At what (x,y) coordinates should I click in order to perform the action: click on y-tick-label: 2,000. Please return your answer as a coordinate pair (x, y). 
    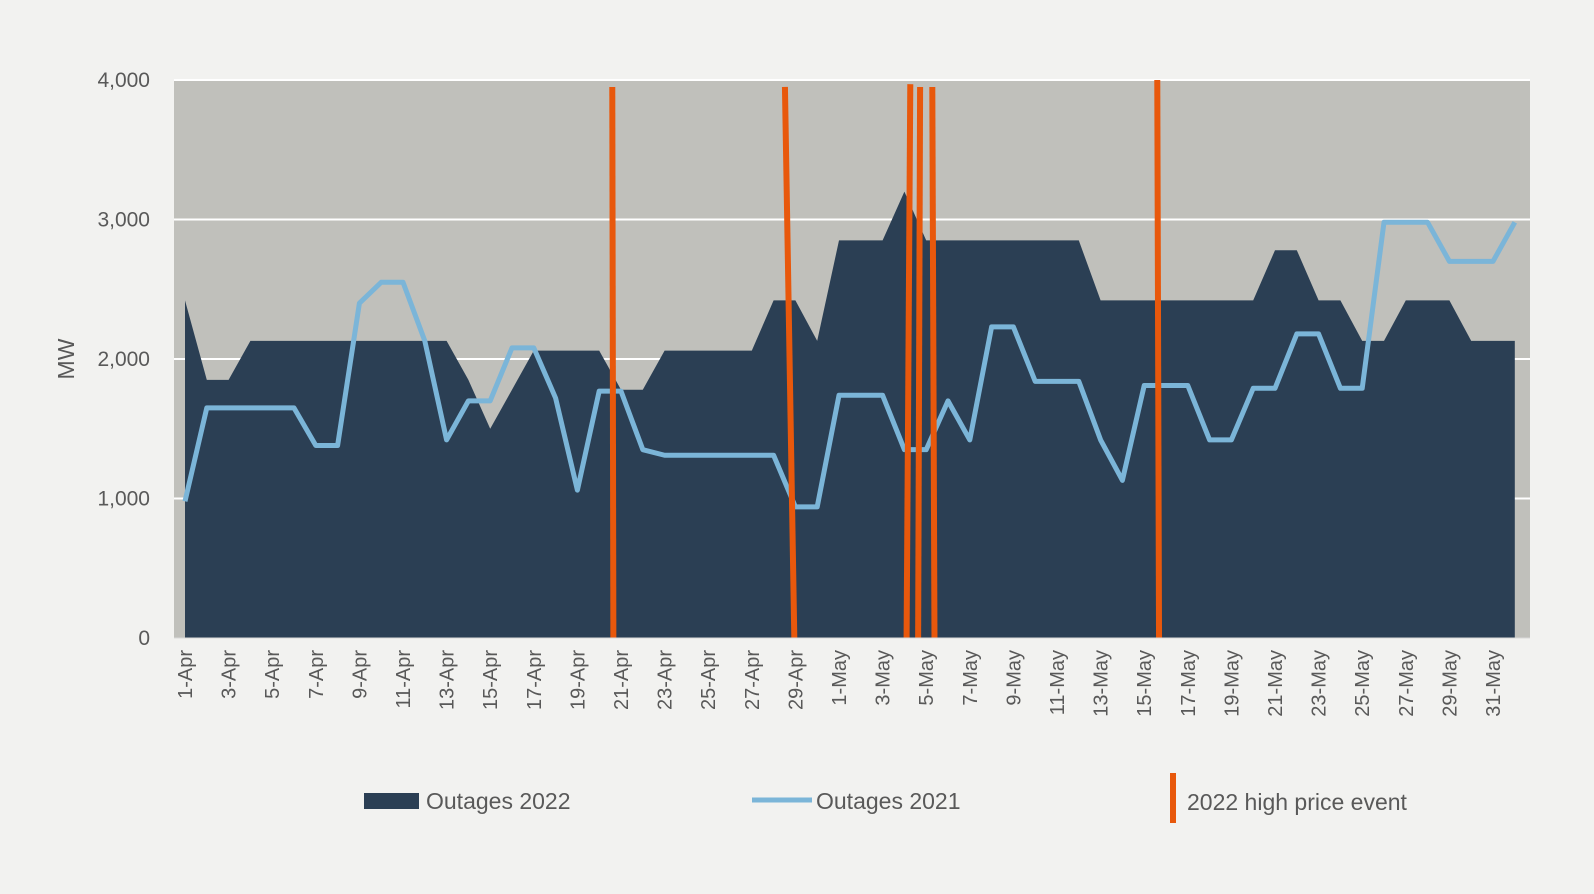
    Looking at the image, I should click on (123, 359).